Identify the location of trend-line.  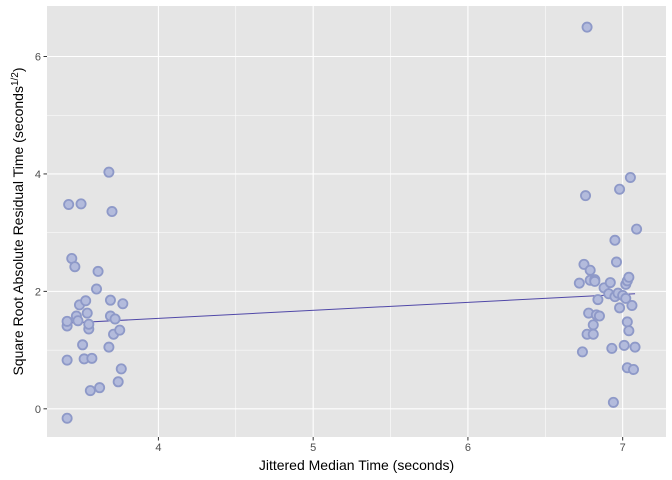
(351, 308).